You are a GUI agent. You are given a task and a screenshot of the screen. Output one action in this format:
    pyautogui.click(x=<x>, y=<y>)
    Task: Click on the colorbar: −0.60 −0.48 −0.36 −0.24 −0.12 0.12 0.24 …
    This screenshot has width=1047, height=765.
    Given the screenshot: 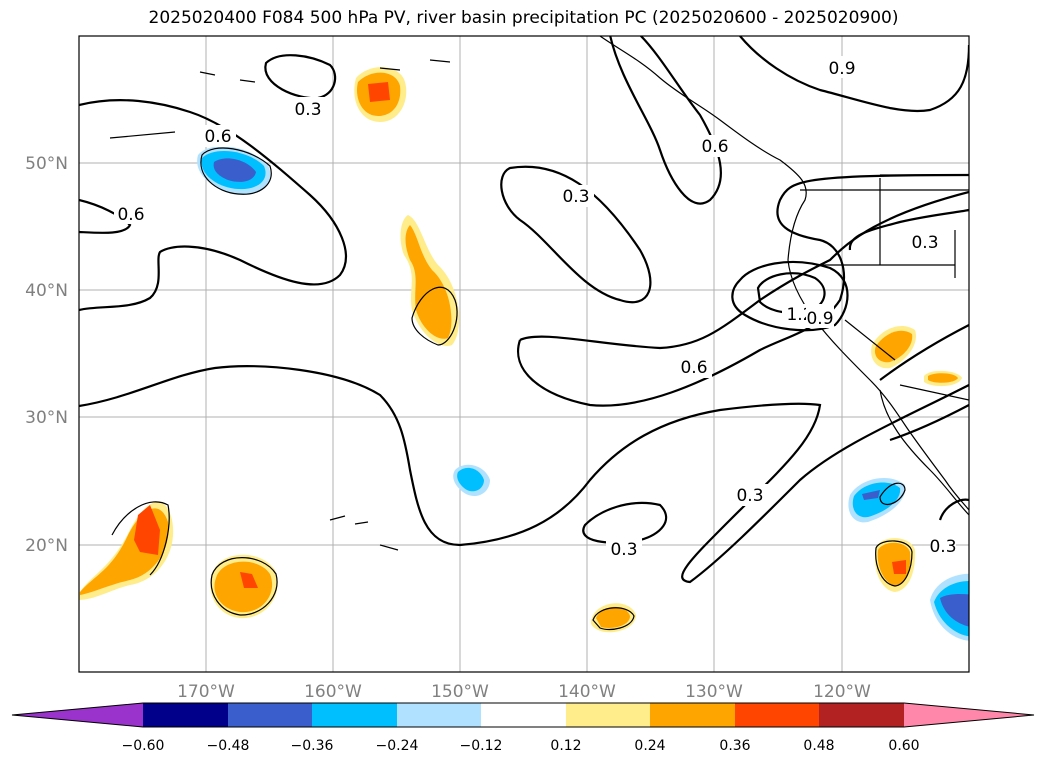 What is the action you would take?
    pyautogui.click(x=523, y=728)
    